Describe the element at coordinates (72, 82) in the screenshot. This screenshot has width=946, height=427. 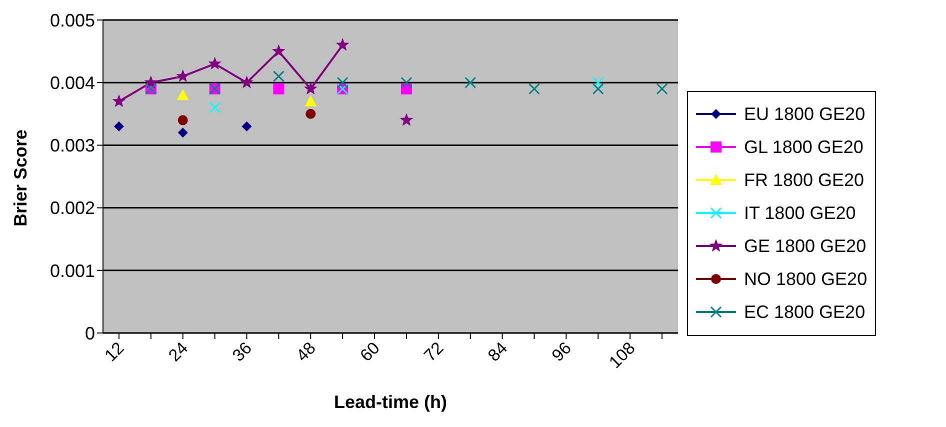
I see `y-tick-label: 0.004` at that location.